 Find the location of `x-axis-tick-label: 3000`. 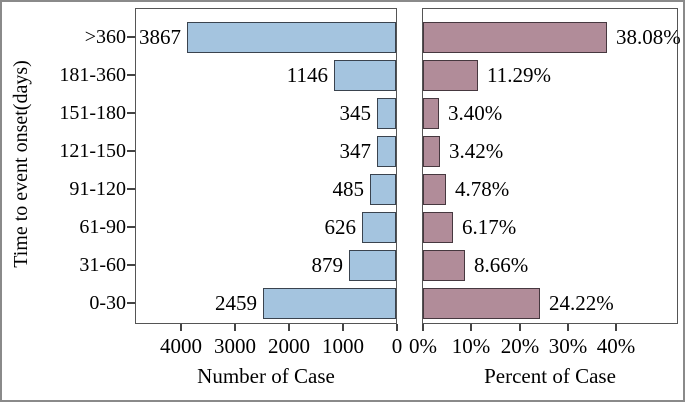

x-axis-tick-label: 3000 is located at coordinates (235, 346).